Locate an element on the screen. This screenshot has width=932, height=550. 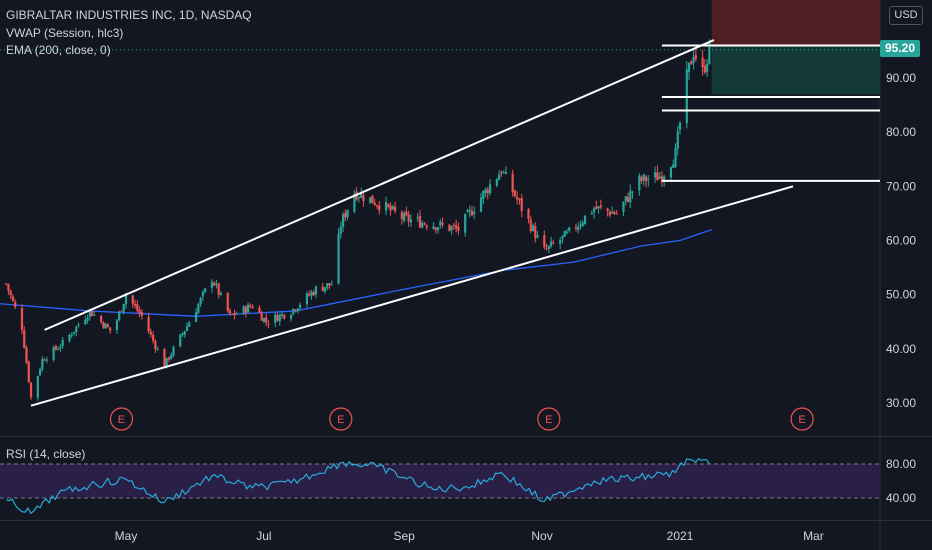
ema-legend: EMA (200, close, 0) is located at coordinates (58, 50).